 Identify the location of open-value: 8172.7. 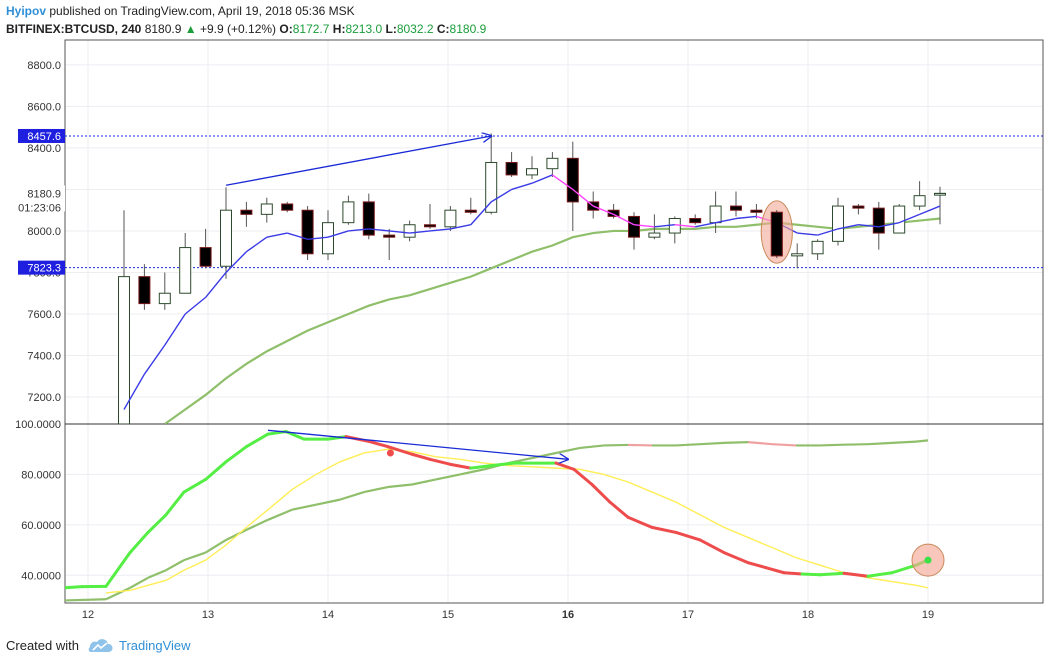
(311, 29).